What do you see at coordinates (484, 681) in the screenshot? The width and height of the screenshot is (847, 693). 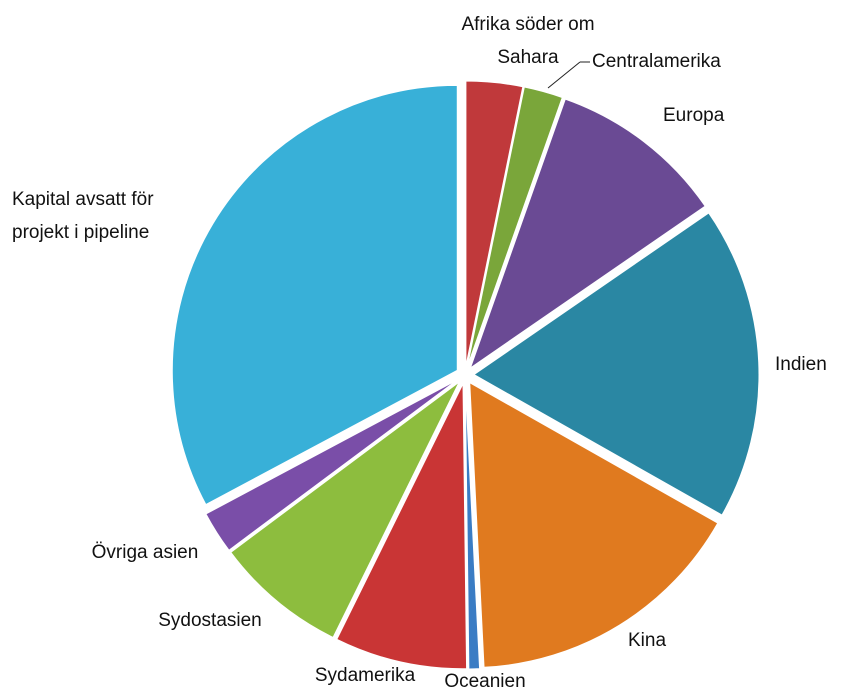 I see `slice-label: Oceanien` at bounding box center [484, 681].